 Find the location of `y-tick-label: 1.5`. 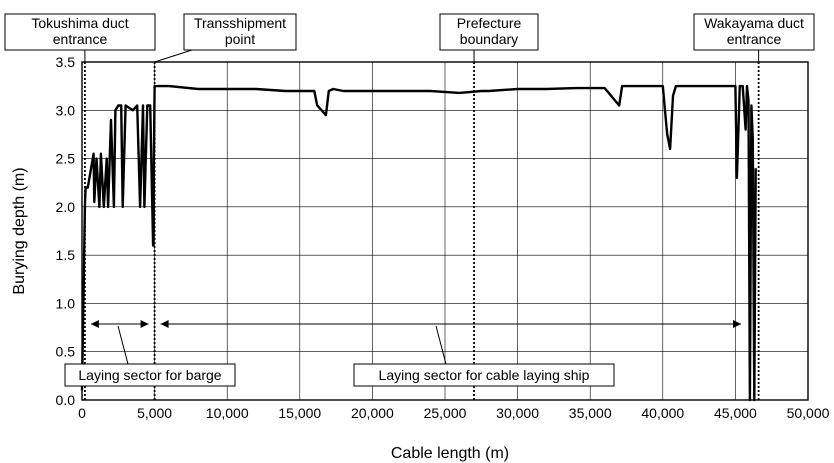

y-tick-label: 1.5 is located at coordinates (66, 255).